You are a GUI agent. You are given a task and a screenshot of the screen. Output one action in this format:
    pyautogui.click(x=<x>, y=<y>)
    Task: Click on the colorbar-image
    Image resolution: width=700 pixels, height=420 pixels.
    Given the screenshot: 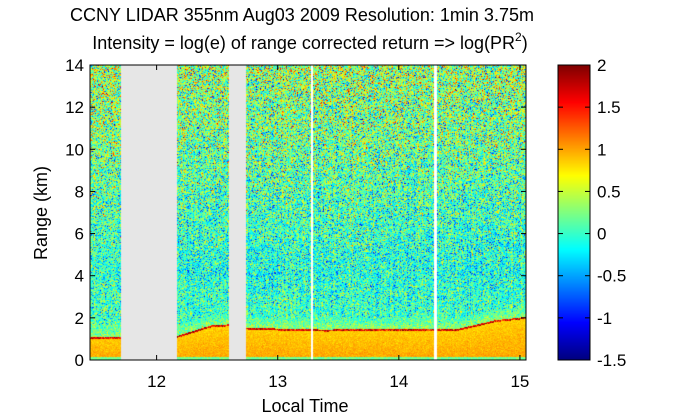 What is the action you would take?
    pyautogui.click(x=574, y=212)
    